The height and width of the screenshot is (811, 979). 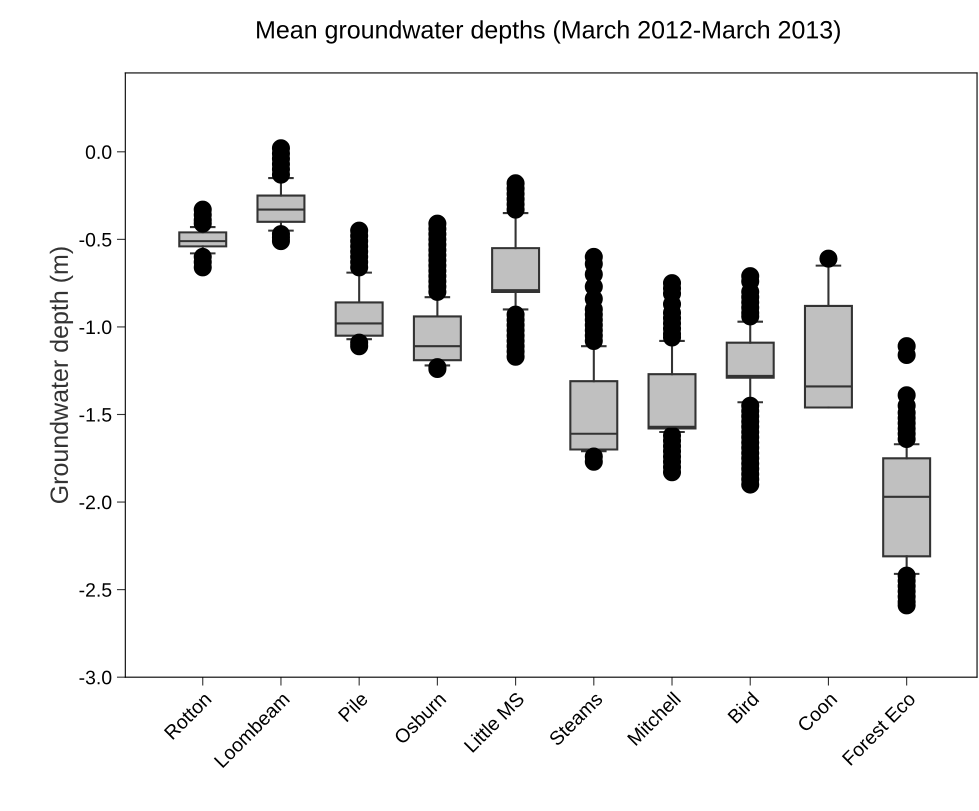 I want to click on x-tick-label: Pile, so click(x=353, y=706).